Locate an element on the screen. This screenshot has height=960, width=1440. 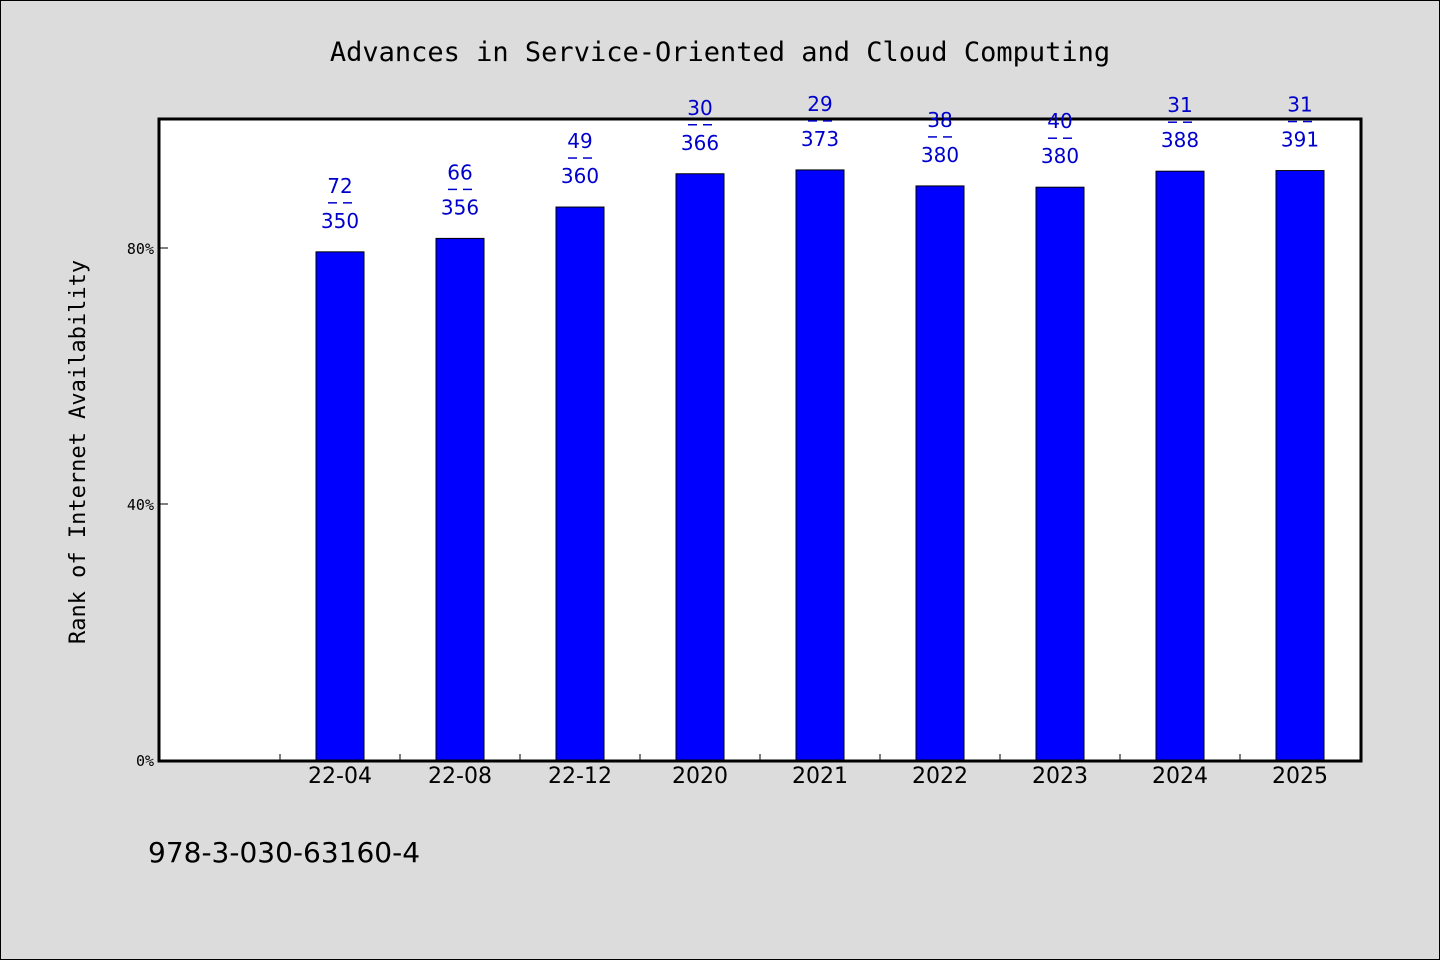
x-tick-label: 2025 is located at coordinates (1300, 776).